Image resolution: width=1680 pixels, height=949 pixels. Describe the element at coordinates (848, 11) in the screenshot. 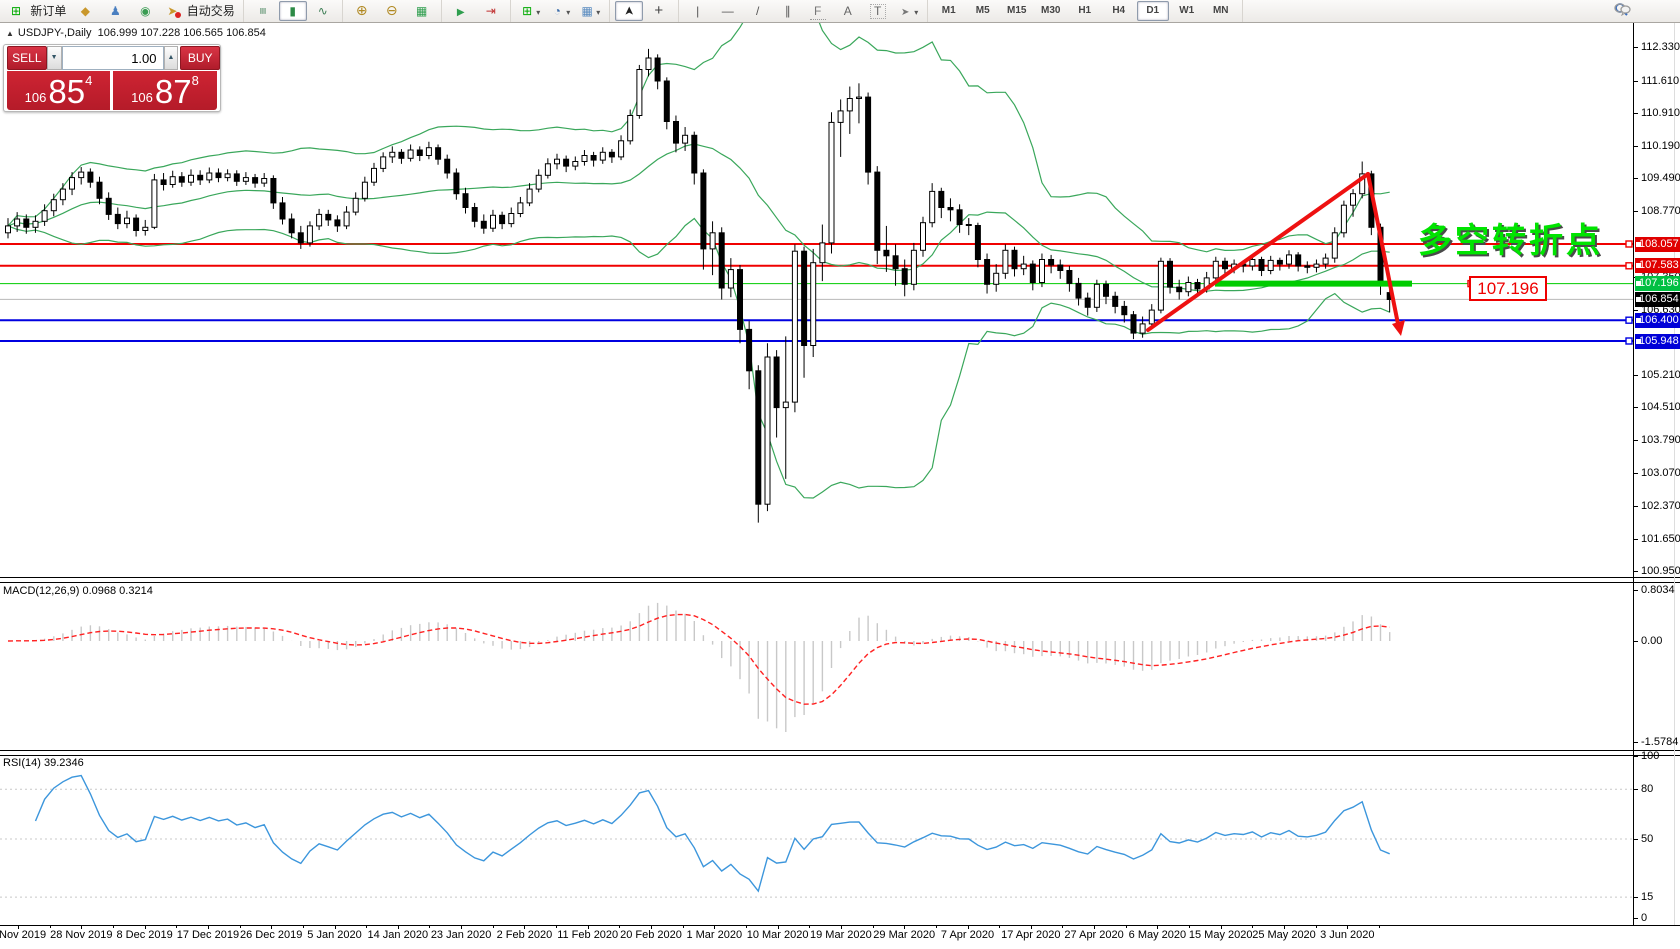

I see `text-button: A` at that location.